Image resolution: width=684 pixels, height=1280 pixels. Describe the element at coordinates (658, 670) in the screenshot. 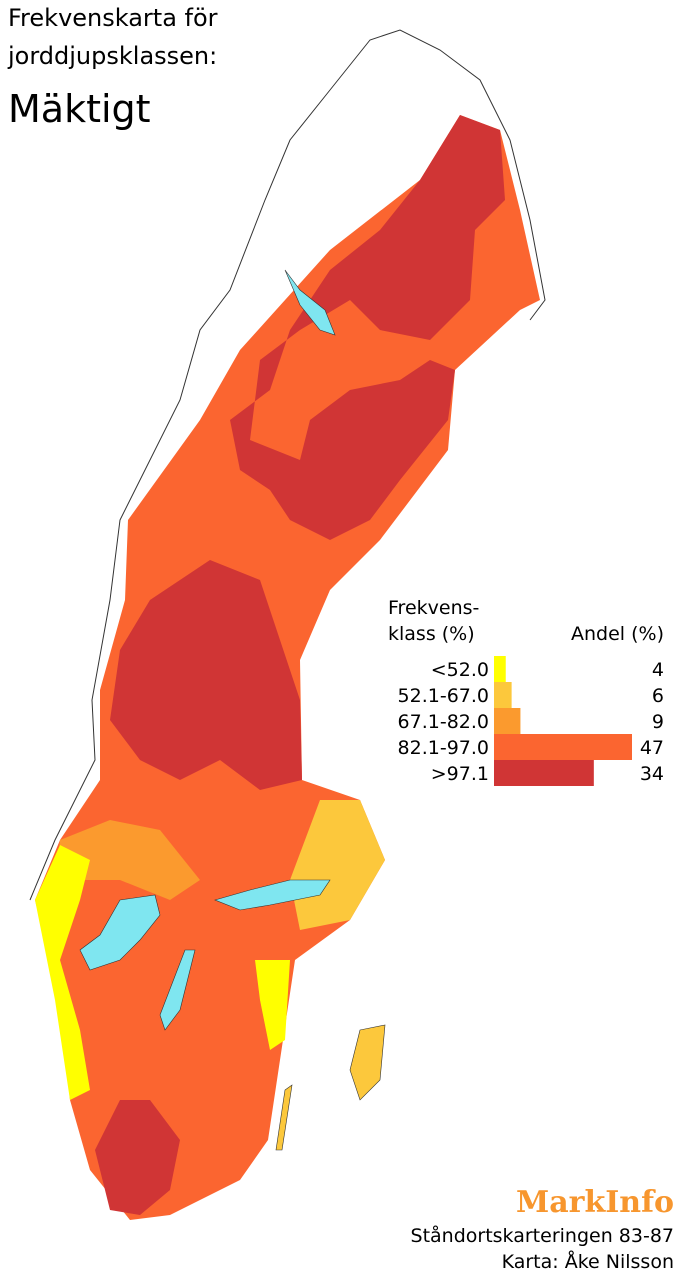

I see `share-value: 4` at that location.